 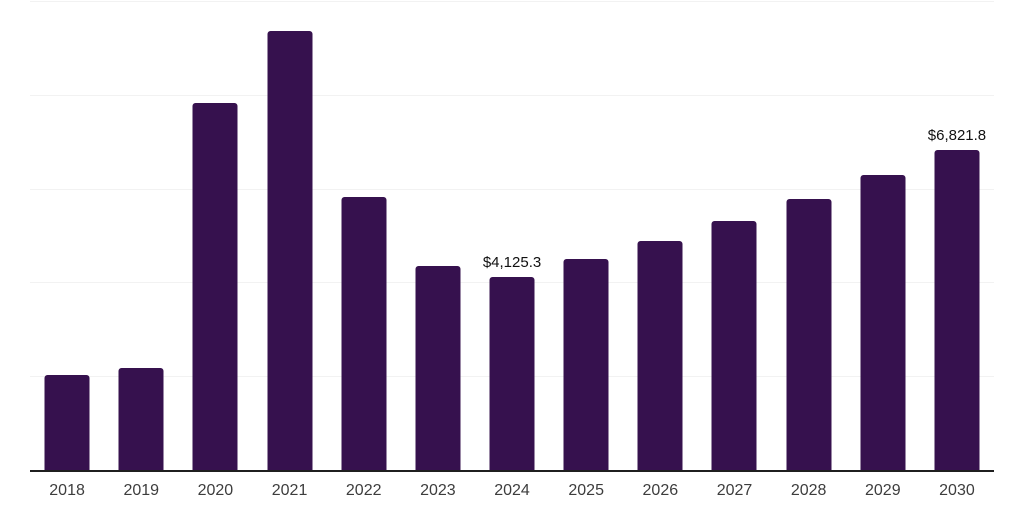 I want to click on bar-slot-2022: 2022, so click(x=364, y=250).